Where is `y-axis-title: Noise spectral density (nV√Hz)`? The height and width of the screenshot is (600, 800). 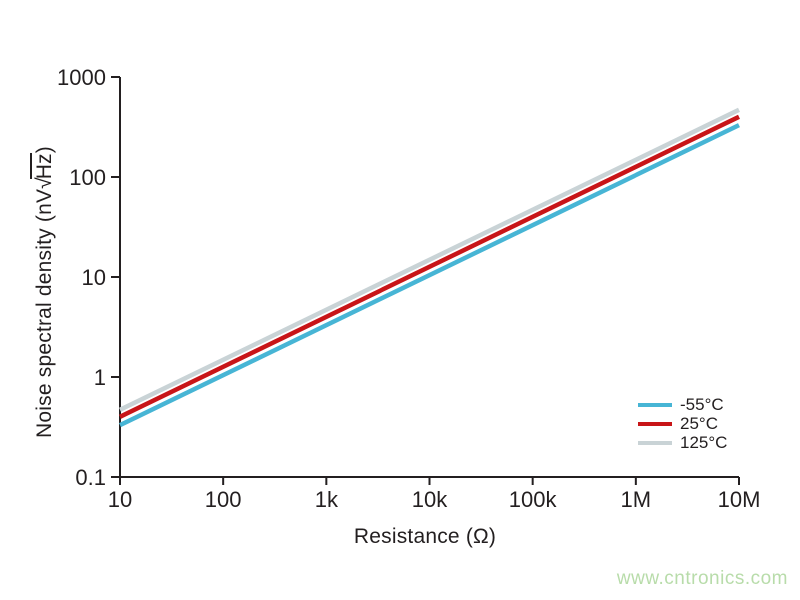
y-axis-title: Noise spectral density (nV√Hz) is located at coordinates (43, 292).